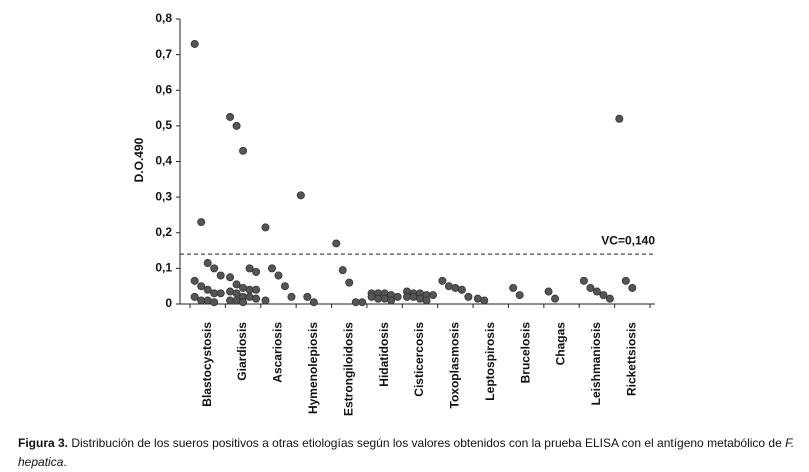 The height and width of the screenshot is (472, 809). What do you see at coordinates (419, 359) in the screenshot?
I see `x-tick-label: Cisticercosis` at bounding box center [419, 359].